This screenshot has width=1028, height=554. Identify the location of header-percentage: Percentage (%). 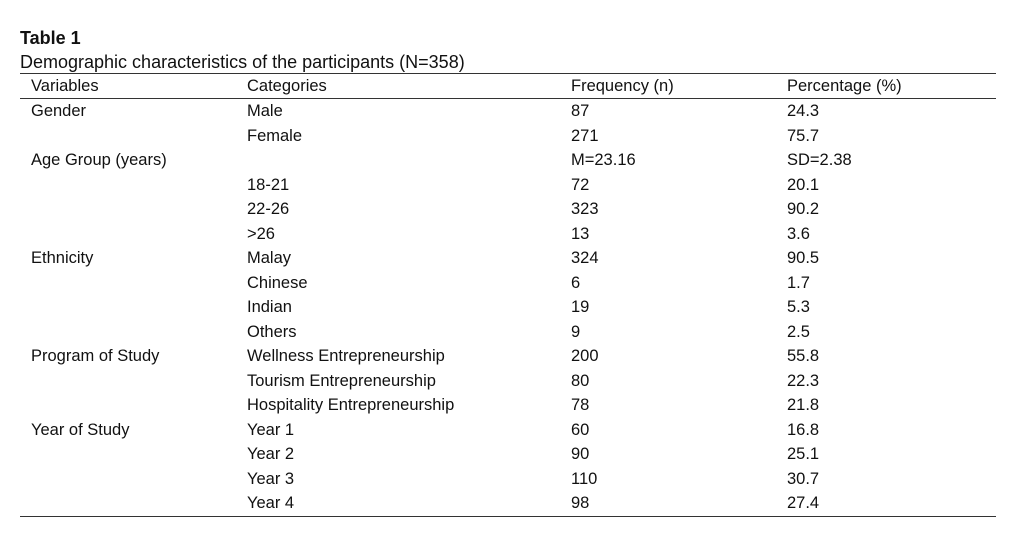
(844, 86).